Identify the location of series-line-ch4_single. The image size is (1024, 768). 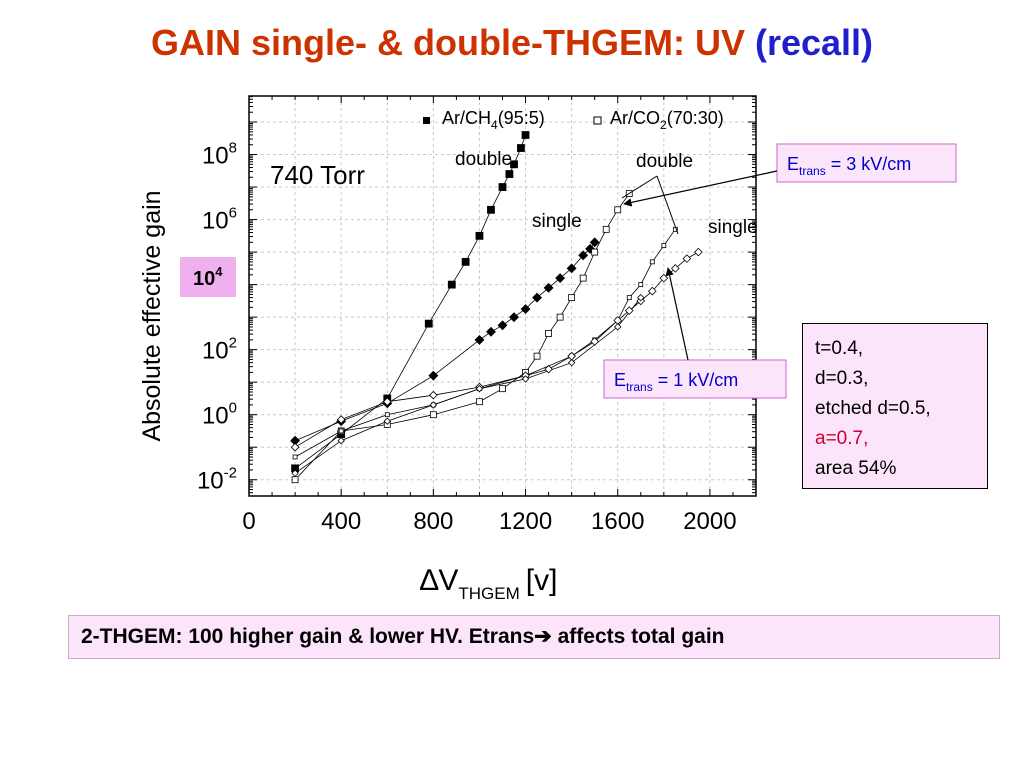
(445, 342).